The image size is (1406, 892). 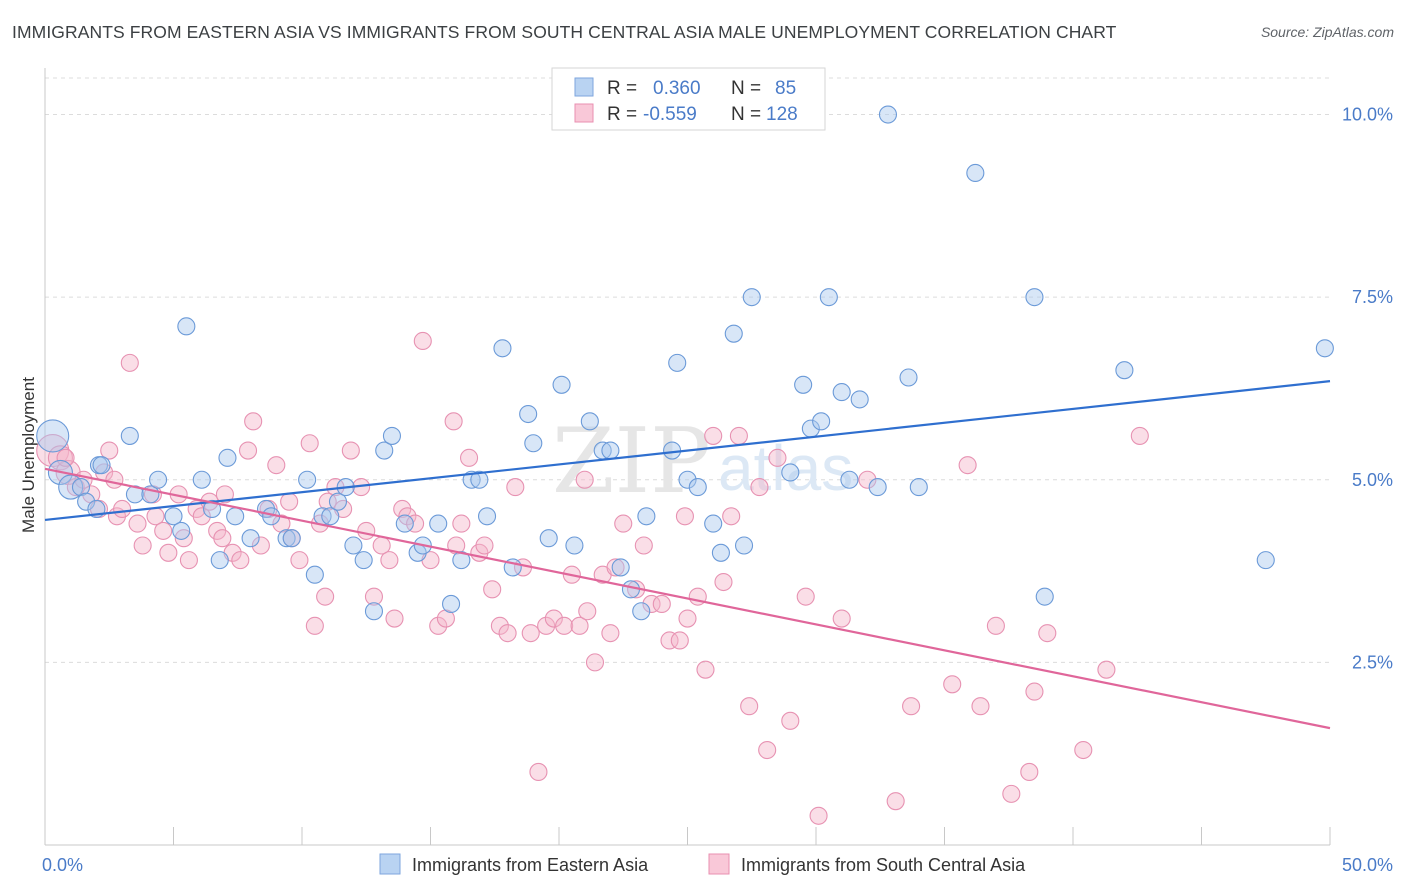 I want to click on legend-r-value-2: -0.559, so click(x=670, y=114).